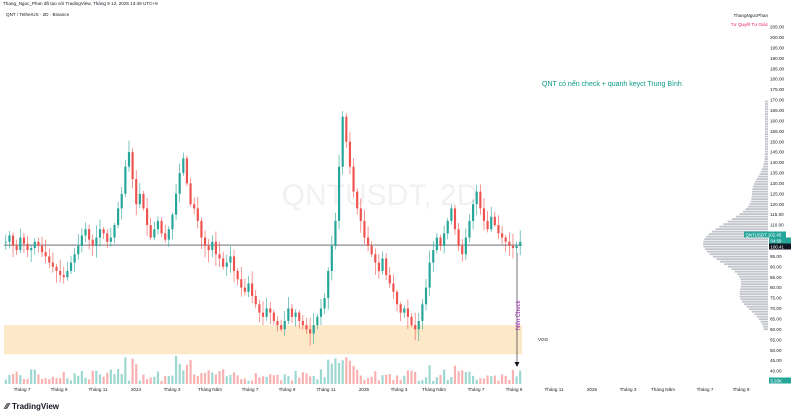  Describe the element at coordinates (777, 204) in the screenshot. I see `y-tick-label: 120.00` at that location.